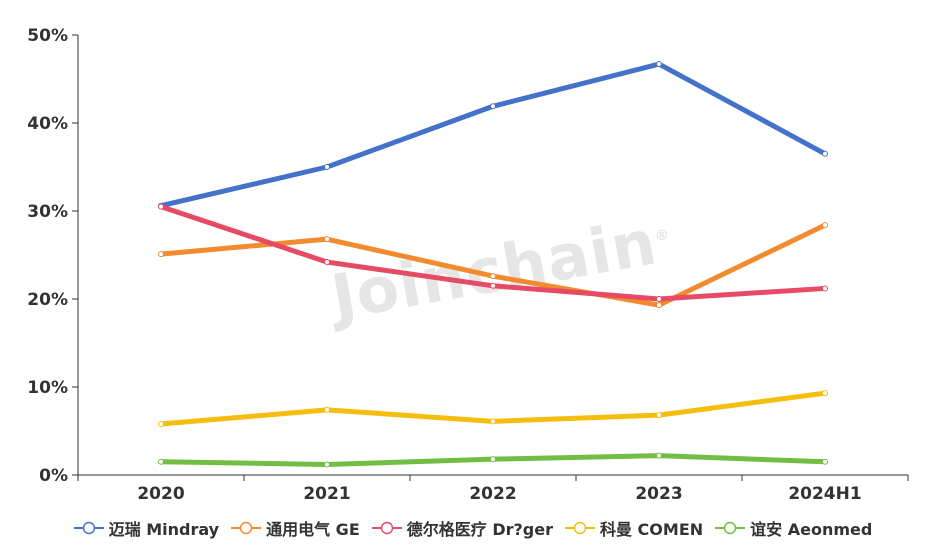 The width and height of the screenshot is (946, 553). What do you see at coordinates (53, 476) in the screenshot?
I see `y-tick-label: 0%` at bounding box center [53, 476].